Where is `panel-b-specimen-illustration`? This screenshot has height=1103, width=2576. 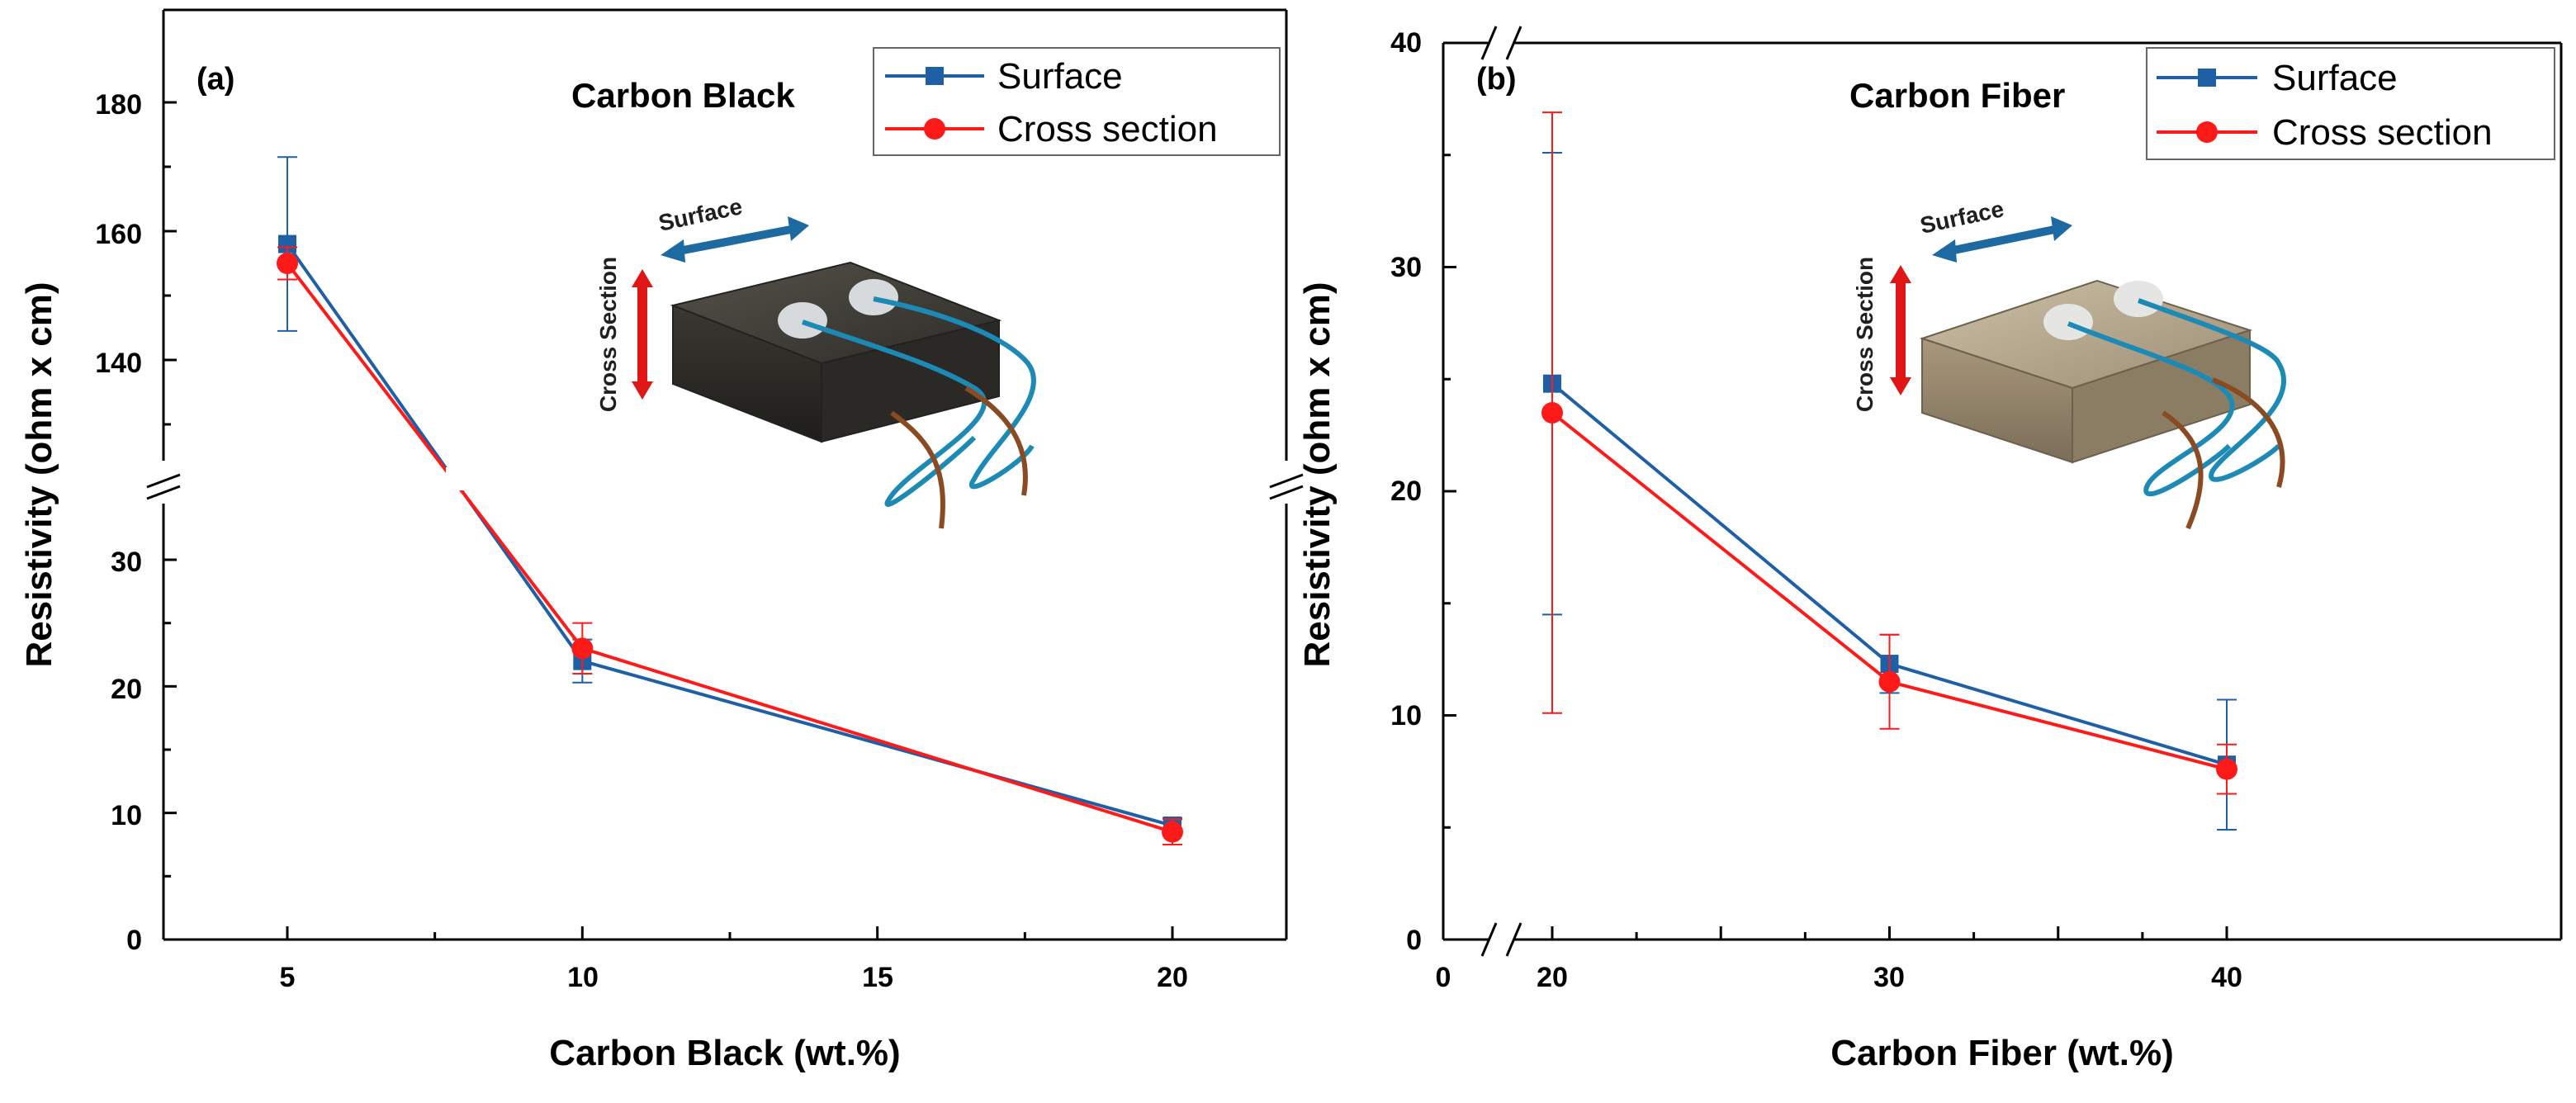 panel-b-specimen-illustration is located at coordinates (2103, 404).